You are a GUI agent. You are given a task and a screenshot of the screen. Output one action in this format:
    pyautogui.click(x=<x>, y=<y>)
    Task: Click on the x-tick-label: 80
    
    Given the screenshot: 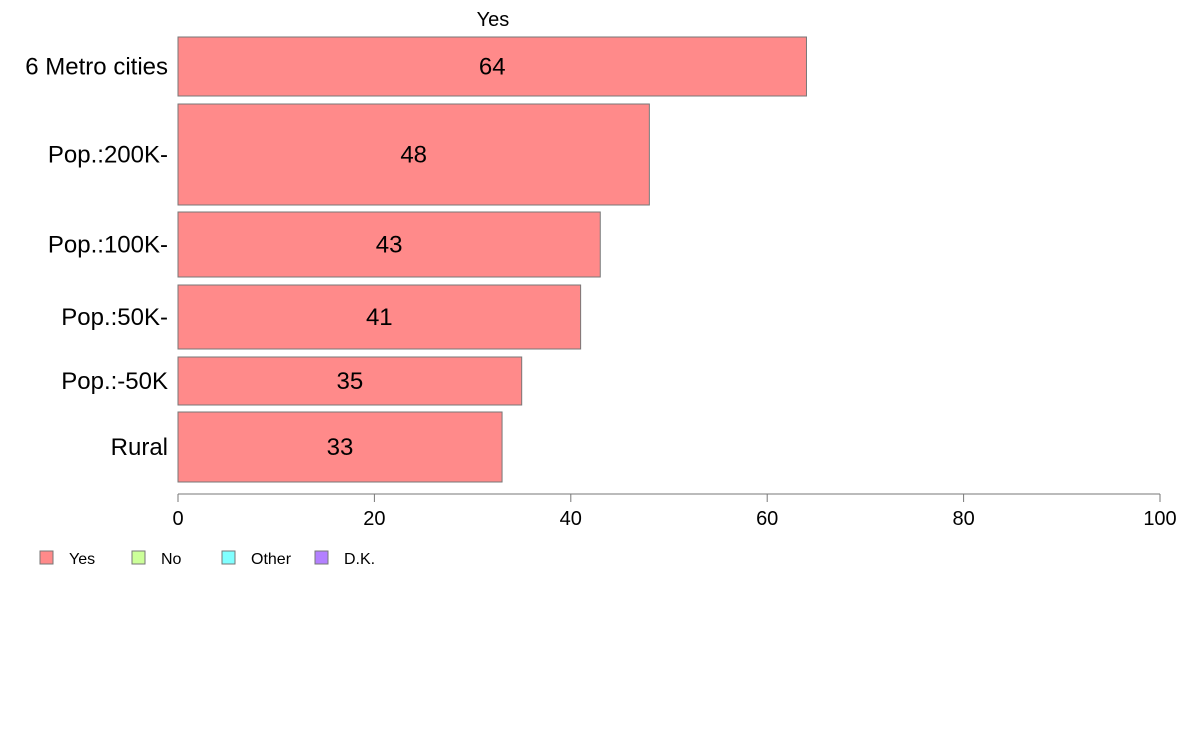 What is the action you would take?
    pyautogui.click(x=963, y=519)
    